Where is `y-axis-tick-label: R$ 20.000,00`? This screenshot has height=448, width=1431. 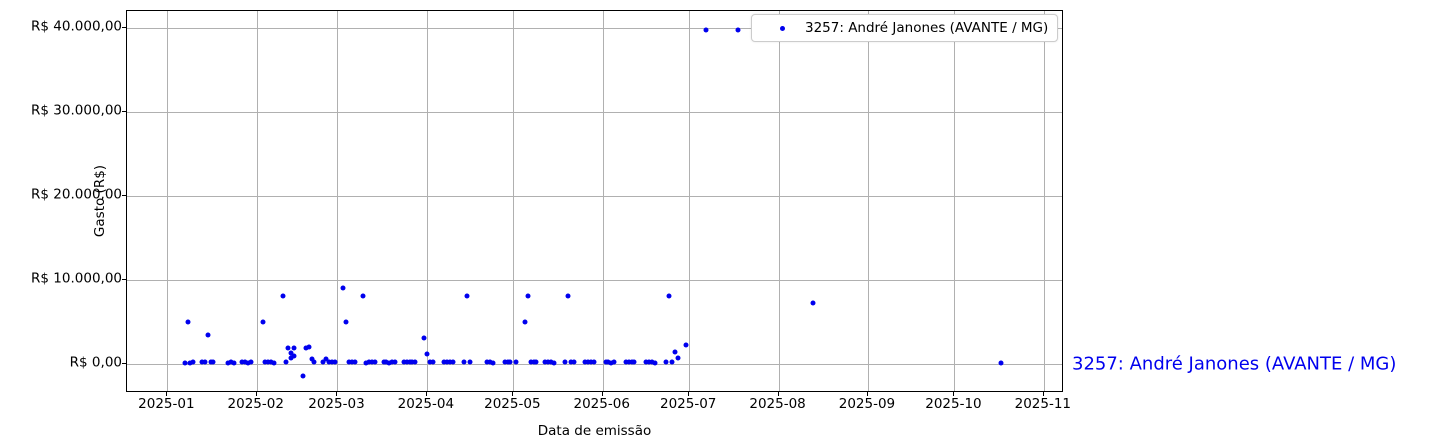 y-axis-tick-label: R$ 20.000,00 is located at coordinates (76, 193).